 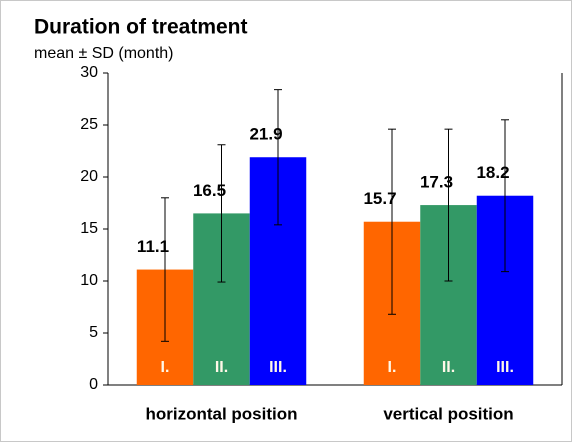 What do you see at coordinates (492, 172) in the screenshot?
I see `value-label: 18.2` at bounding box center [492, 172].